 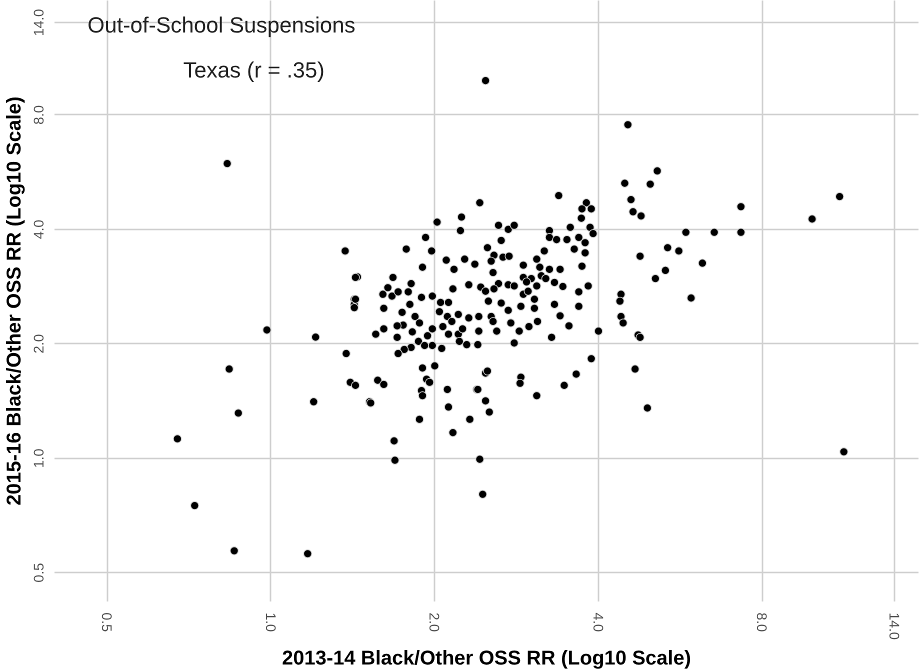 I want to click on y-tick-label: 2.0, so click(x=38, y=344).